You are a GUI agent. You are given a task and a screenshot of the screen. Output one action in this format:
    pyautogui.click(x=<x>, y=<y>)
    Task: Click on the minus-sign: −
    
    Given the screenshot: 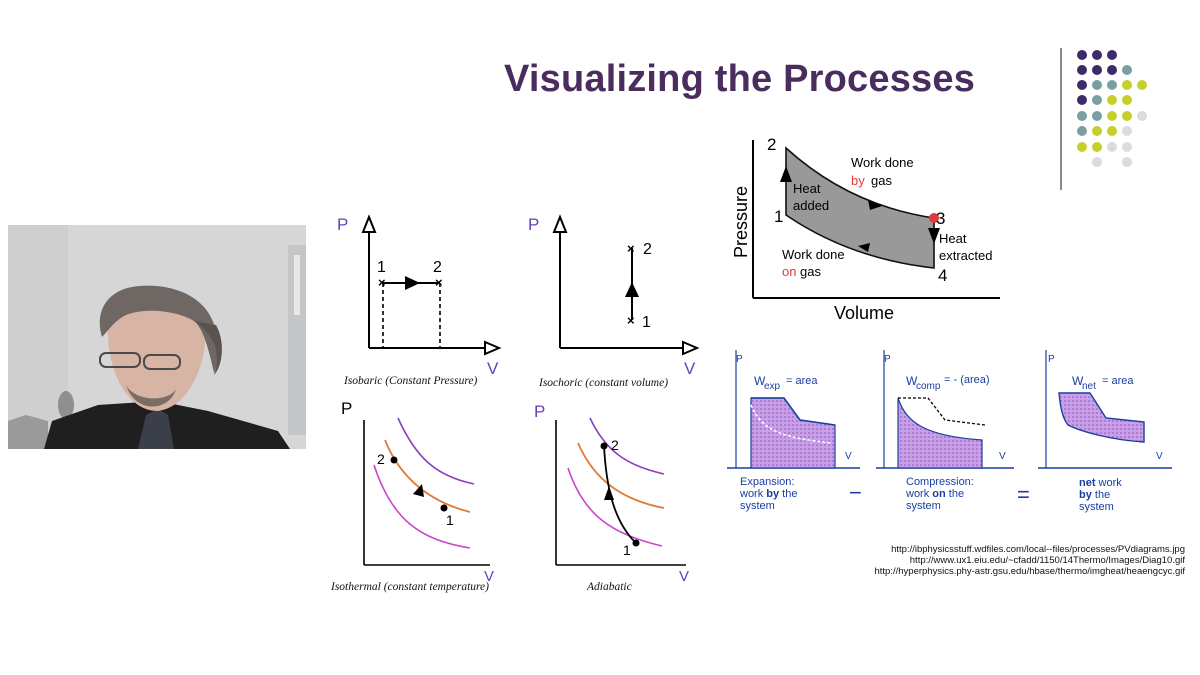 What is the action you would take?
    pyautogui.click(x=855, y=492)
    